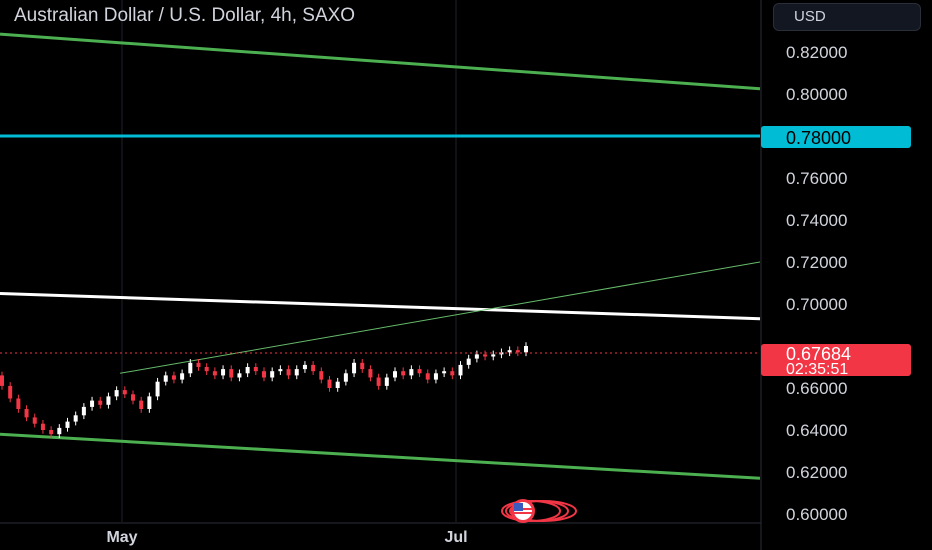  Describe the element at coordinates (264, 390) in the screenshot. I see `candles` at that location.